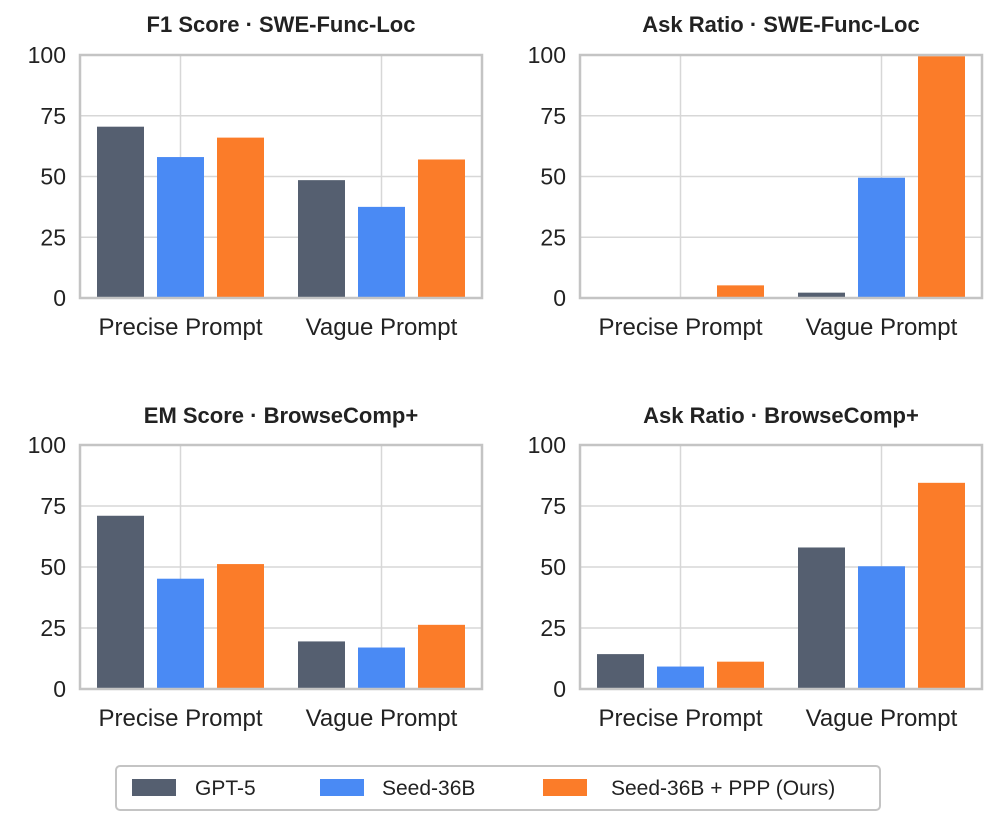 Image resolution: width=997 pixels, height=824 pixels. Describe the element at coordinates (225, 788) in the screenshot. I see `legend-label-gpt-5: GPT-5` at that location.